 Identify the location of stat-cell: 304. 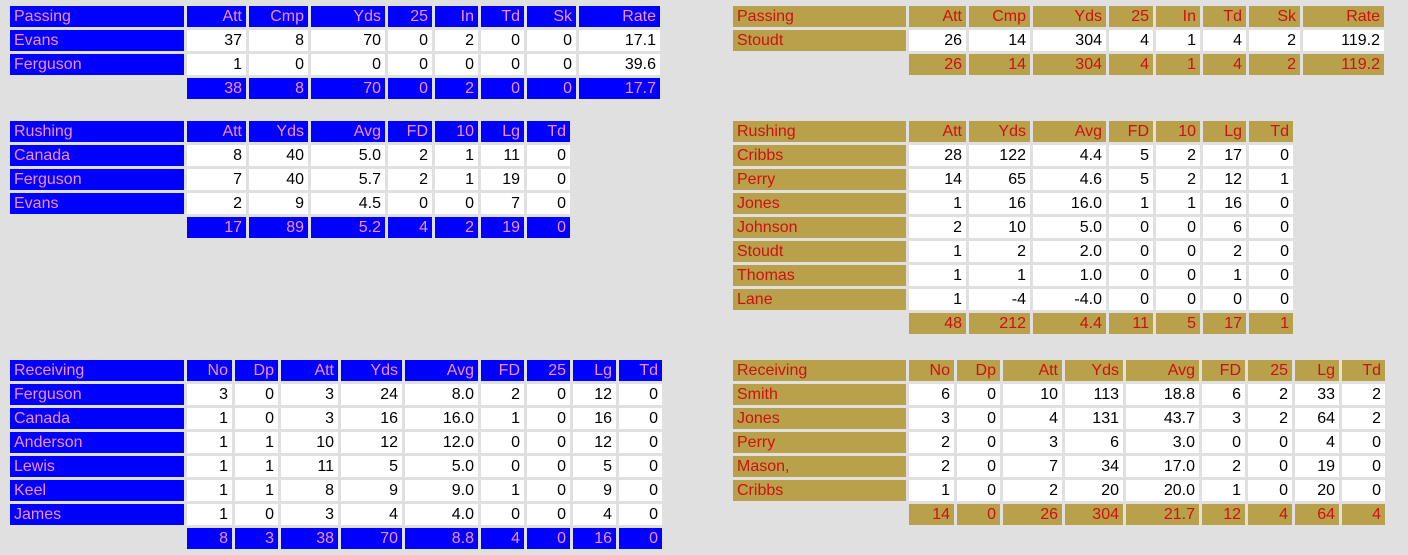
(1094, 514).